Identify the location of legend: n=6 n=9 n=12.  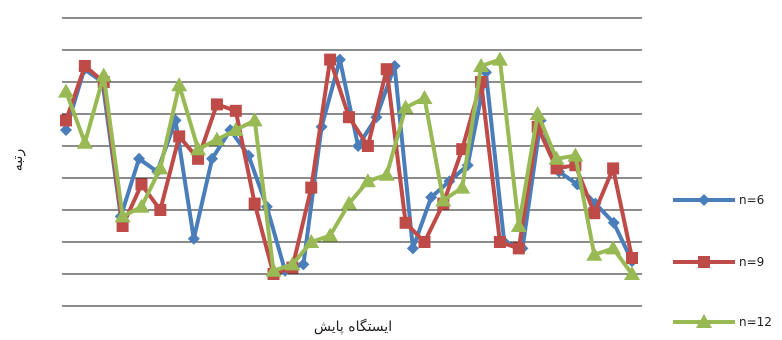
(722, 261).